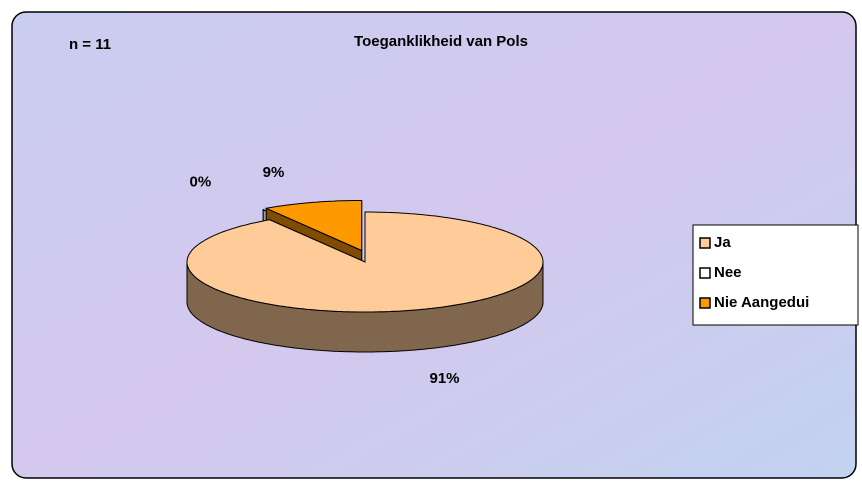 The width and height of the screenshot is (862, 484). I want to click on chart-title: Toeganklikheid van Pols, so click(441, 41).